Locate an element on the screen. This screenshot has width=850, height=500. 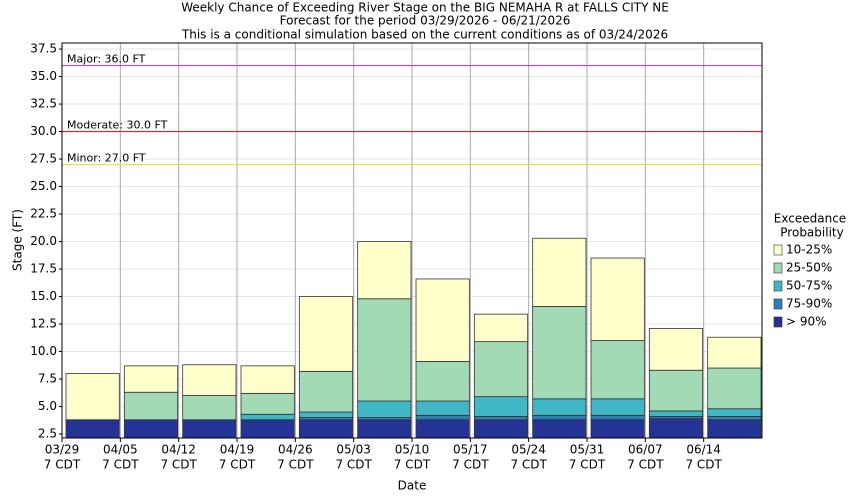
threshold-label: Moderate: 30.0 FT is located at coordinates (117, 125).